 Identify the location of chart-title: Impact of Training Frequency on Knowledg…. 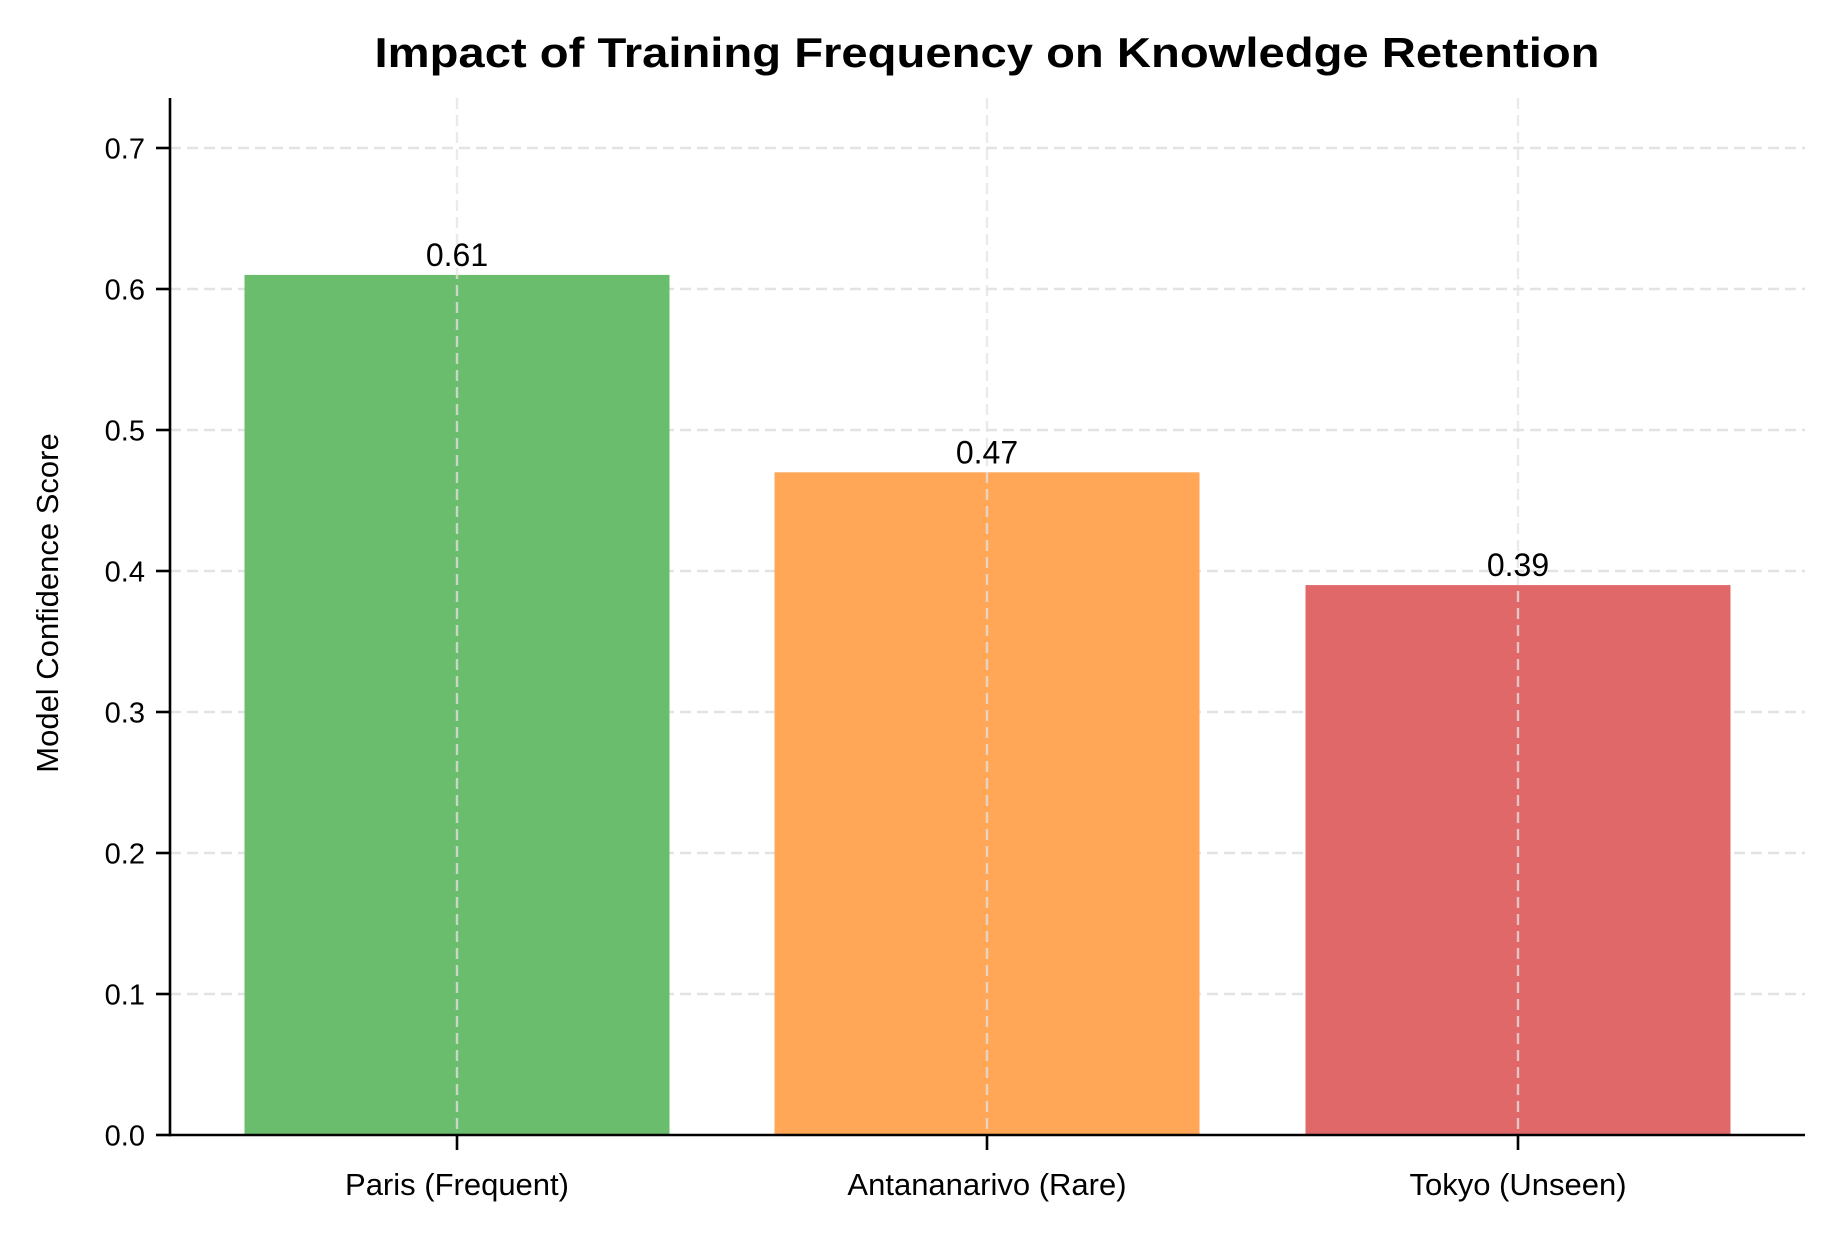
(987, 52).